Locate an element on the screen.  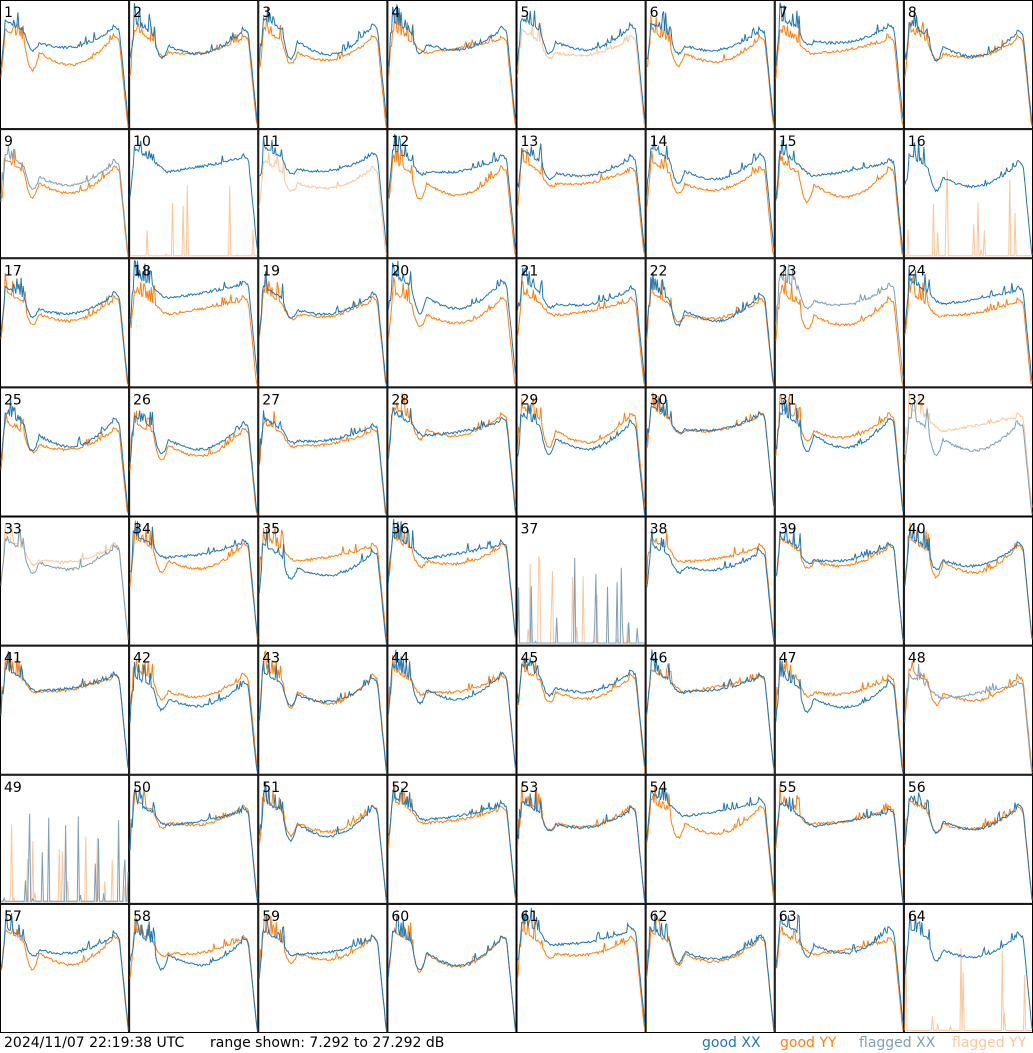
panel-label: 16 is located at coordinates (917, 142).